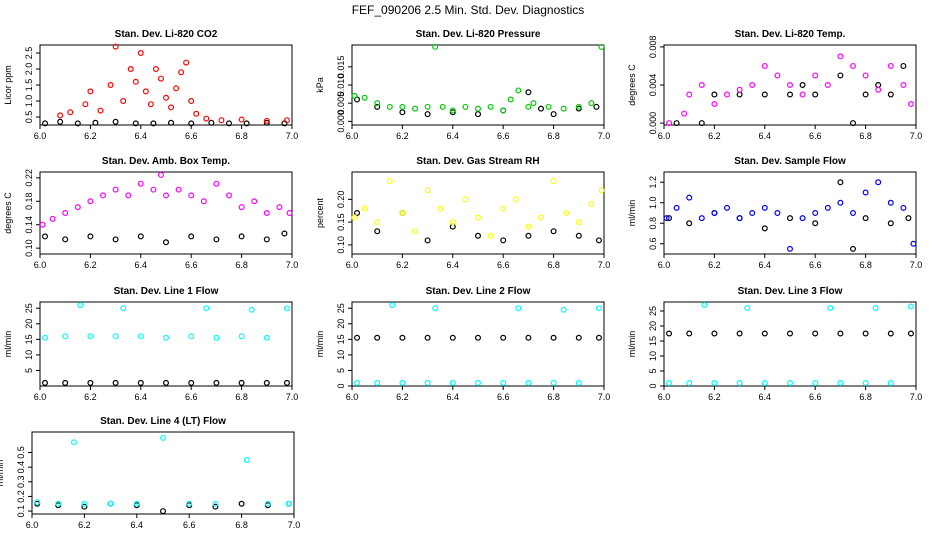 The height and width of the screenshot is (540, 936). What do you see at coordinates (8, 85) in the screenshot?
I see `y-axis-label: Licor ppm` at bounding box center [8, 85].